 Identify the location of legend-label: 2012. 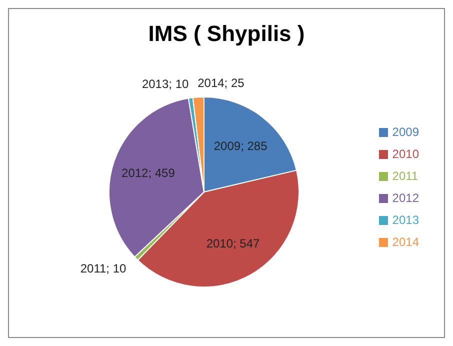
(405, 198).